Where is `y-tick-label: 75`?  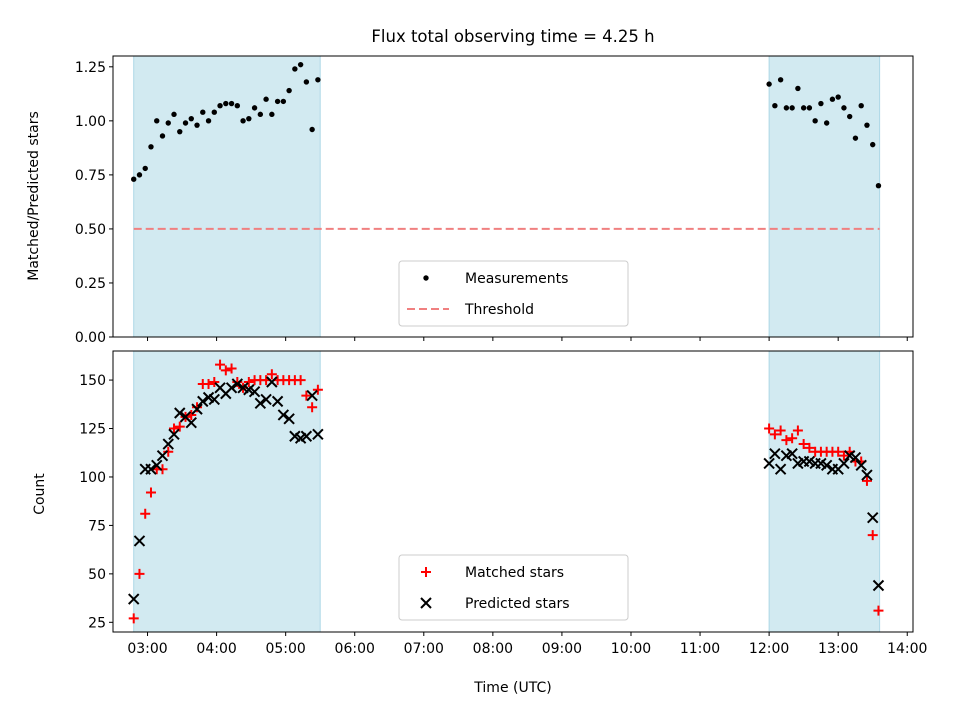
y-tick-label: 75 is located at coordinates (97, 526).